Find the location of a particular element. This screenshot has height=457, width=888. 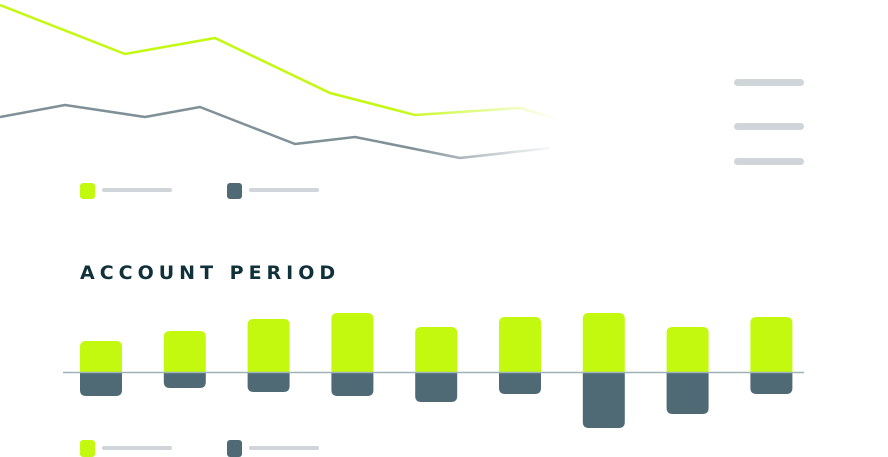

line-series-gray is located at coordinates (275, 131).